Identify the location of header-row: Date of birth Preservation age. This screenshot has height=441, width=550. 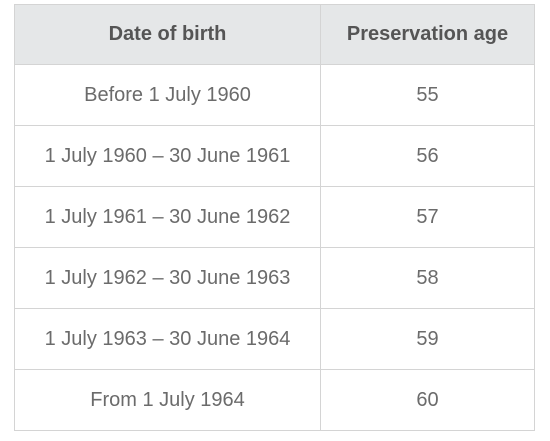
(274, 34).